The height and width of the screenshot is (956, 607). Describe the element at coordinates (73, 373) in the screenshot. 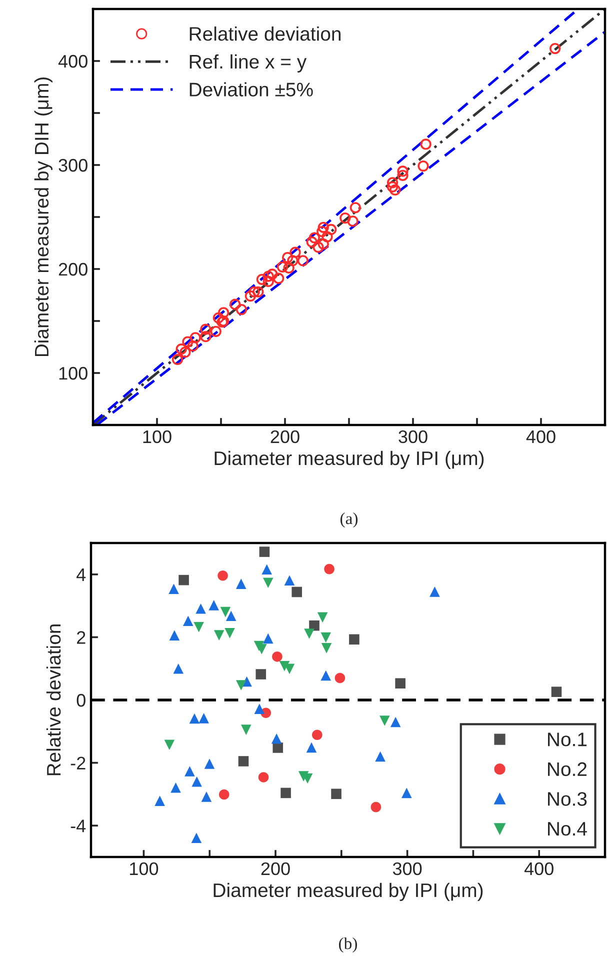

I see `y-tick-label: 100` at that location.